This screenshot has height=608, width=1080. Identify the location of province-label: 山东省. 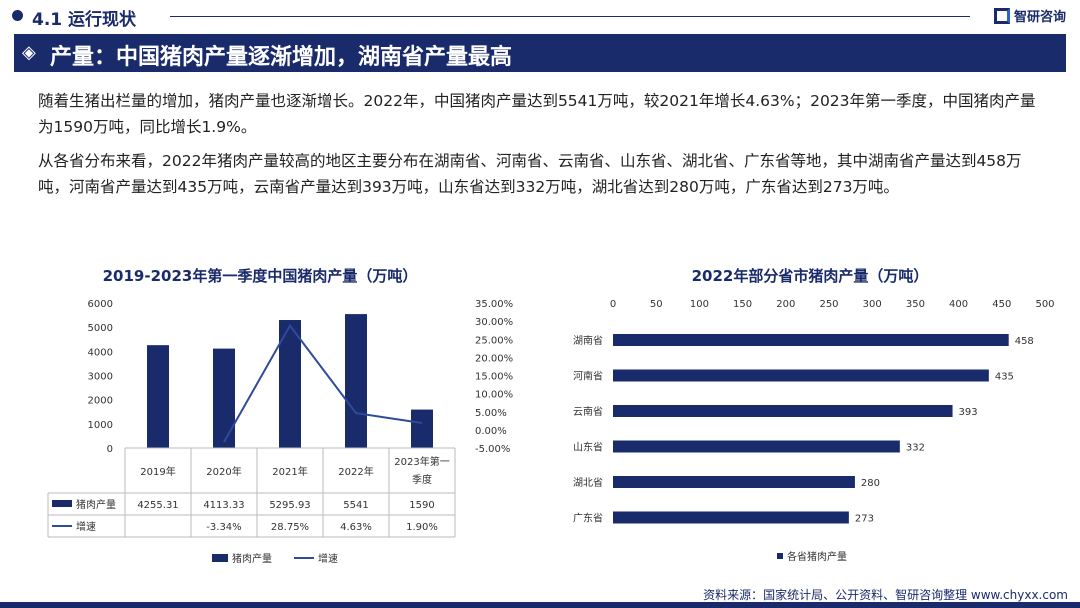
(588, 447).